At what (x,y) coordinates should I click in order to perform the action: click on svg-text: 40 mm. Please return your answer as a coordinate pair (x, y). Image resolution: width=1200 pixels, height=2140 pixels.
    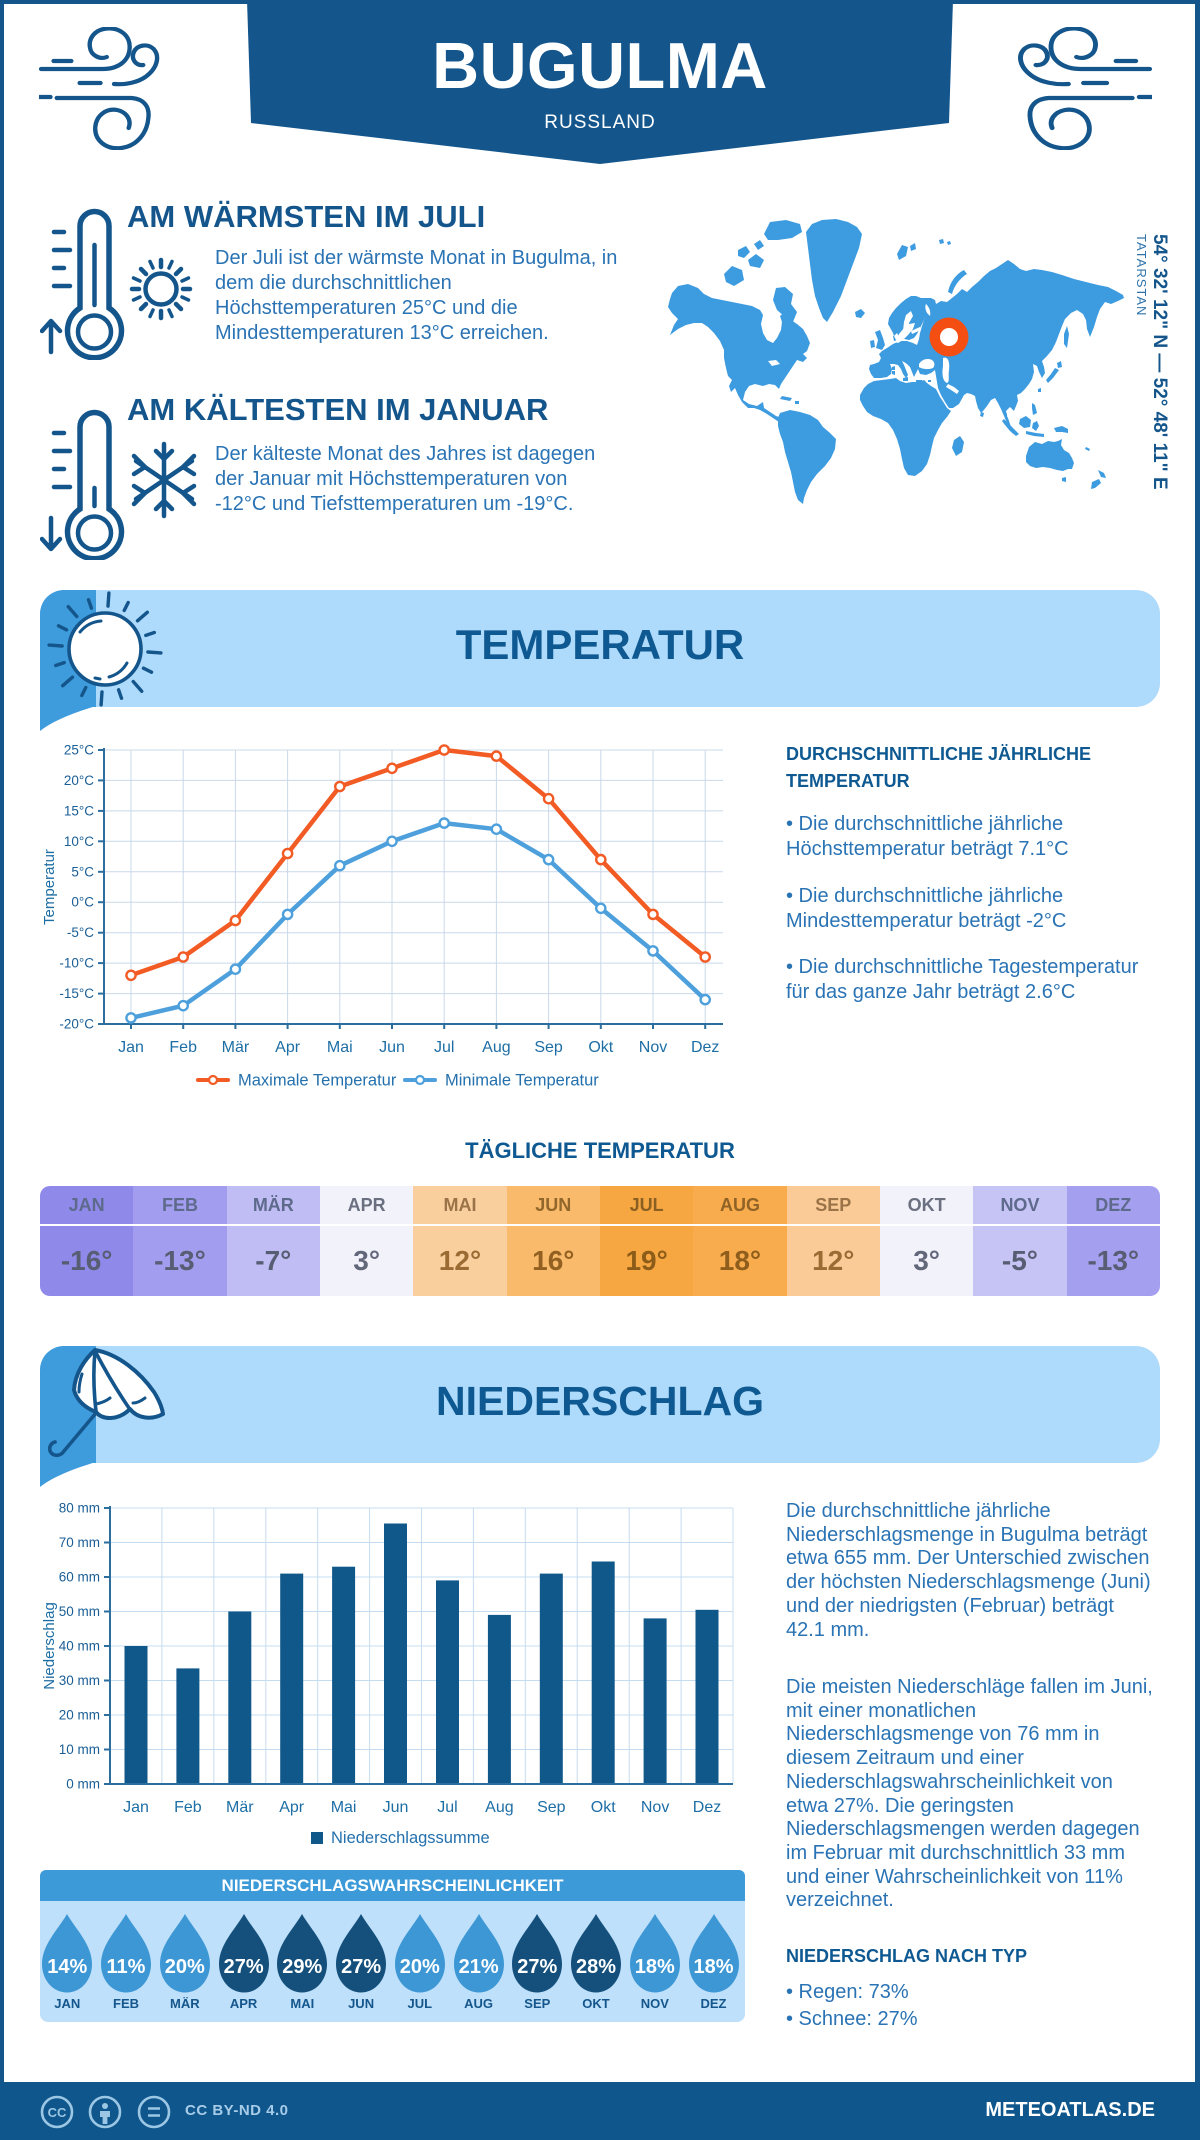
    Looking at the image, I should click on (79, 1646).